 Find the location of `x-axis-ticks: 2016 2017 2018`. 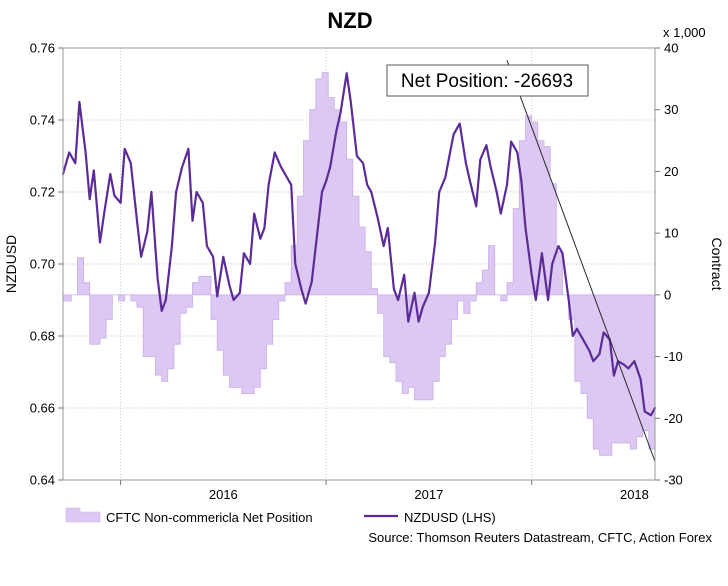

x-axis-ticks: 2016 2017 2018 is located at coordinates (384, 491).